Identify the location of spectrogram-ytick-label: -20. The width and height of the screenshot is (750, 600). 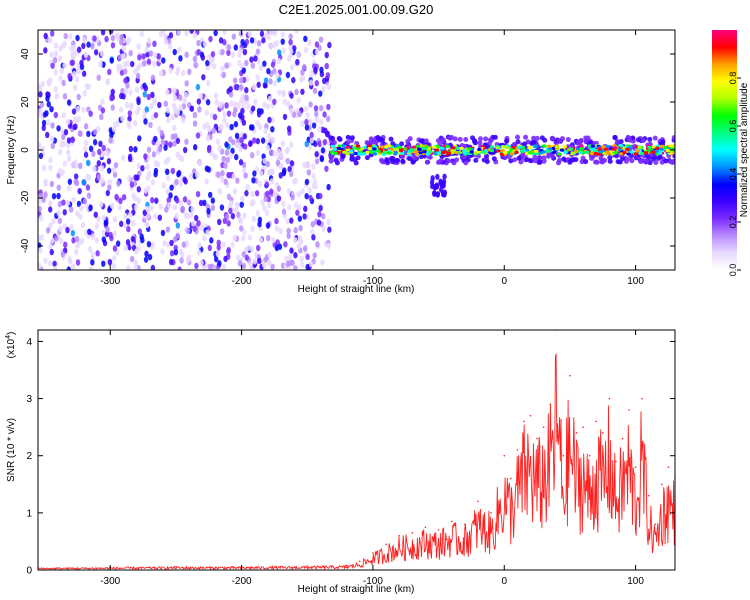
(25, 197).